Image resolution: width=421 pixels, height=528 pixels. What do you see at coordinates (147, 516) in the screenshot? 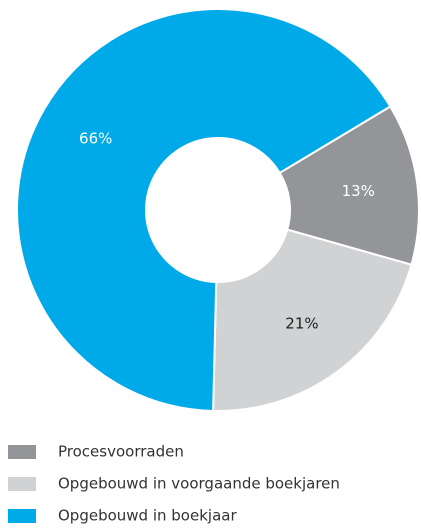
I see `legend-label: Opgebouwd in boekjaar` at bounding box center [147, 516].